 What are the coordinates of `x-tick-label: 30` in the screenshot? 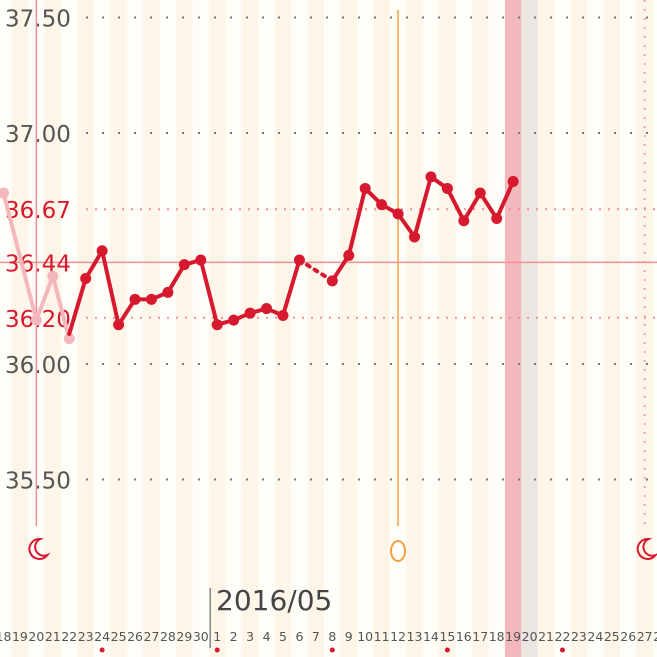 It's located at (201, 636).